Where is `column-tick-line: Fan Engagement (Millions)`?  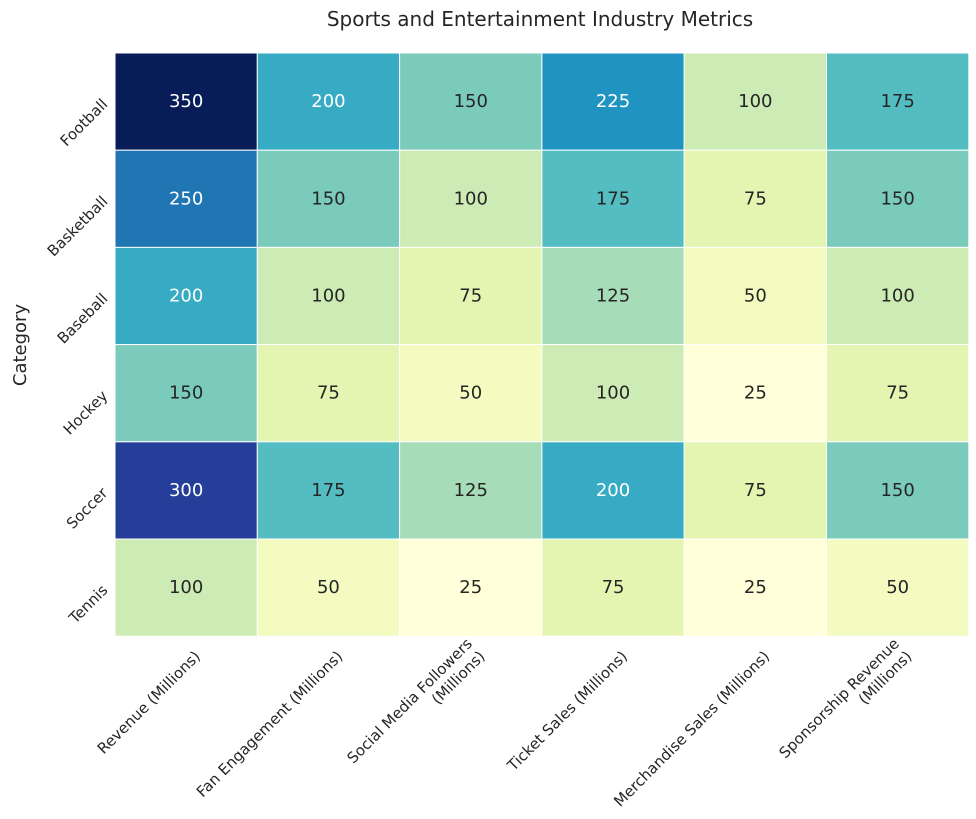 column-tick-line: Fan Engagement (Millions) is located at coordinates (269, 723).